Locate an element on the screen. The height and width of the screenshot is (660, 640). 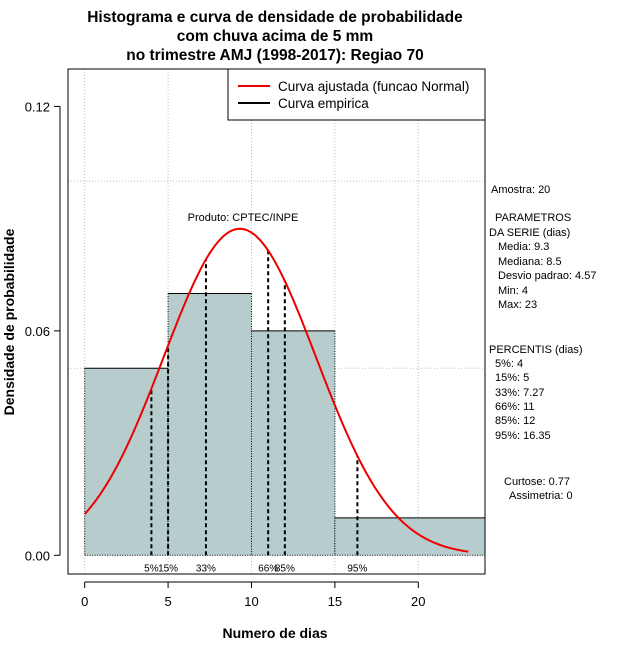
stat-p95: 95%: 16.35 is located at coordinates (523, 436).